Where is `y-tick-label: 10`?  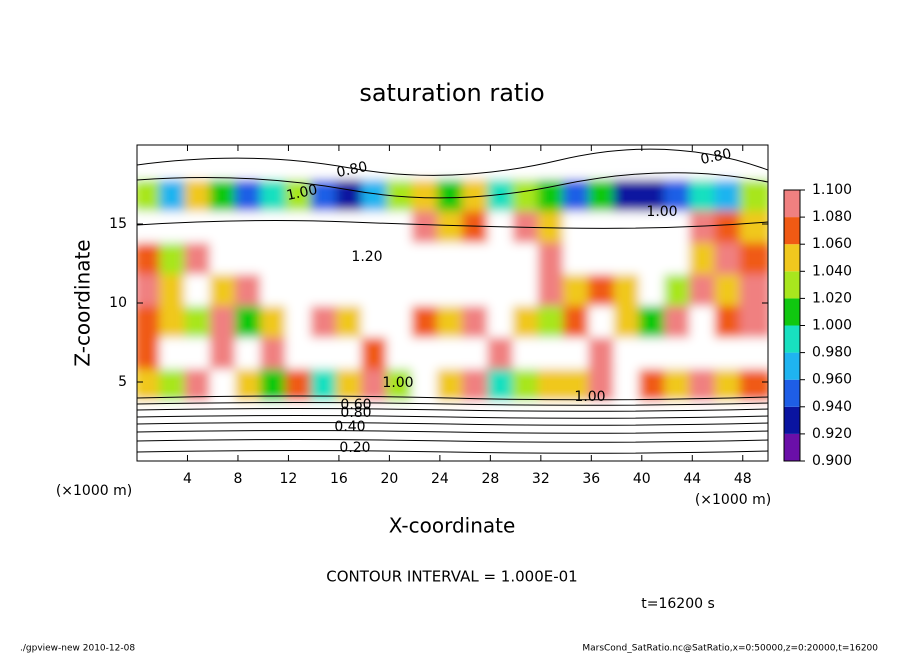
y-tick-label: 10 is located at coordinates (118, 303).